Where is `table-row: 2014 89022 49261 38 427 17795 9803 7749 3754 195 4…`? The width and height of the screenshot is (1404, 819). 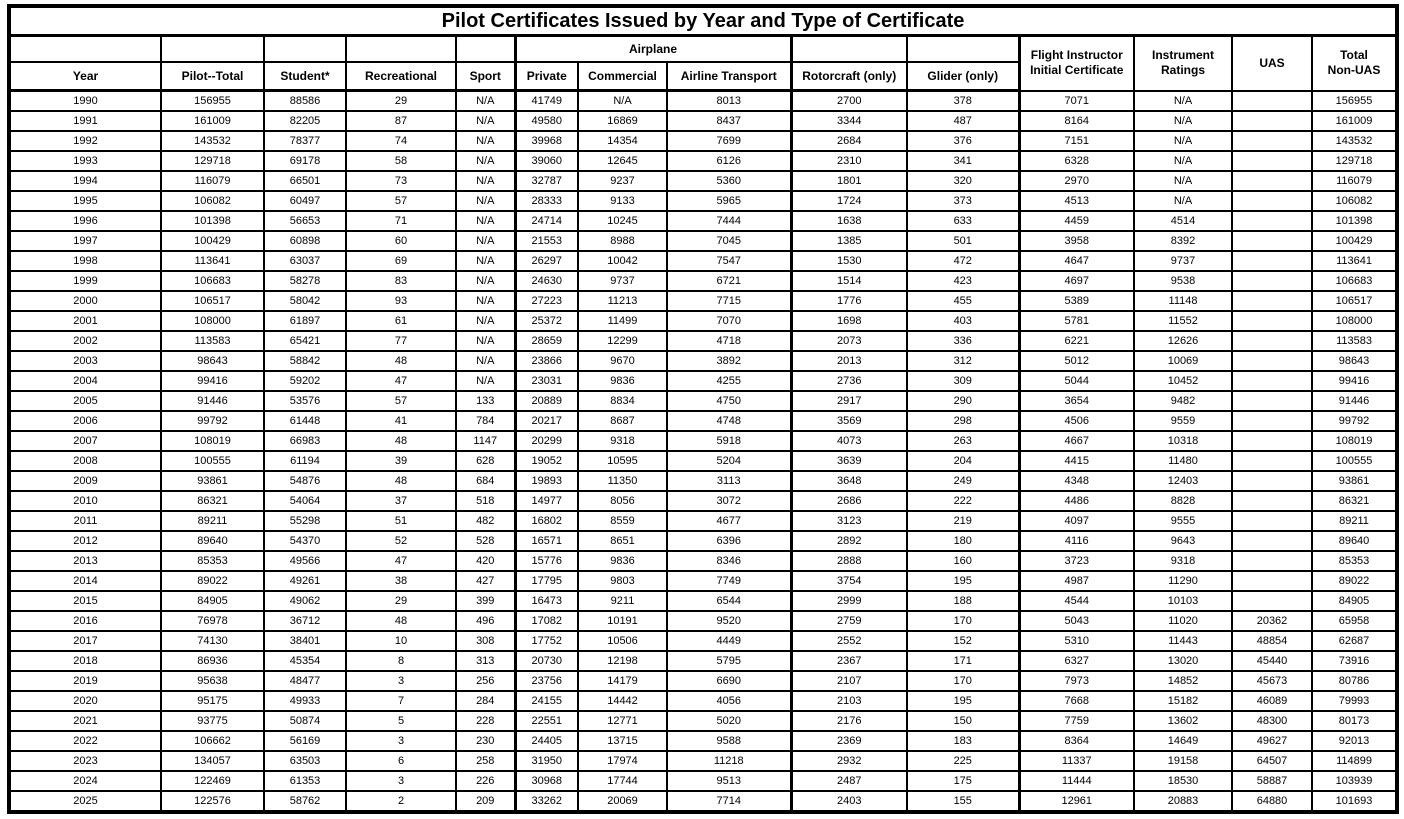 table-row: 2014 89022 49261 38 427 17795 9803 7749 3754 195 4… is located at coordinates (703, 581).